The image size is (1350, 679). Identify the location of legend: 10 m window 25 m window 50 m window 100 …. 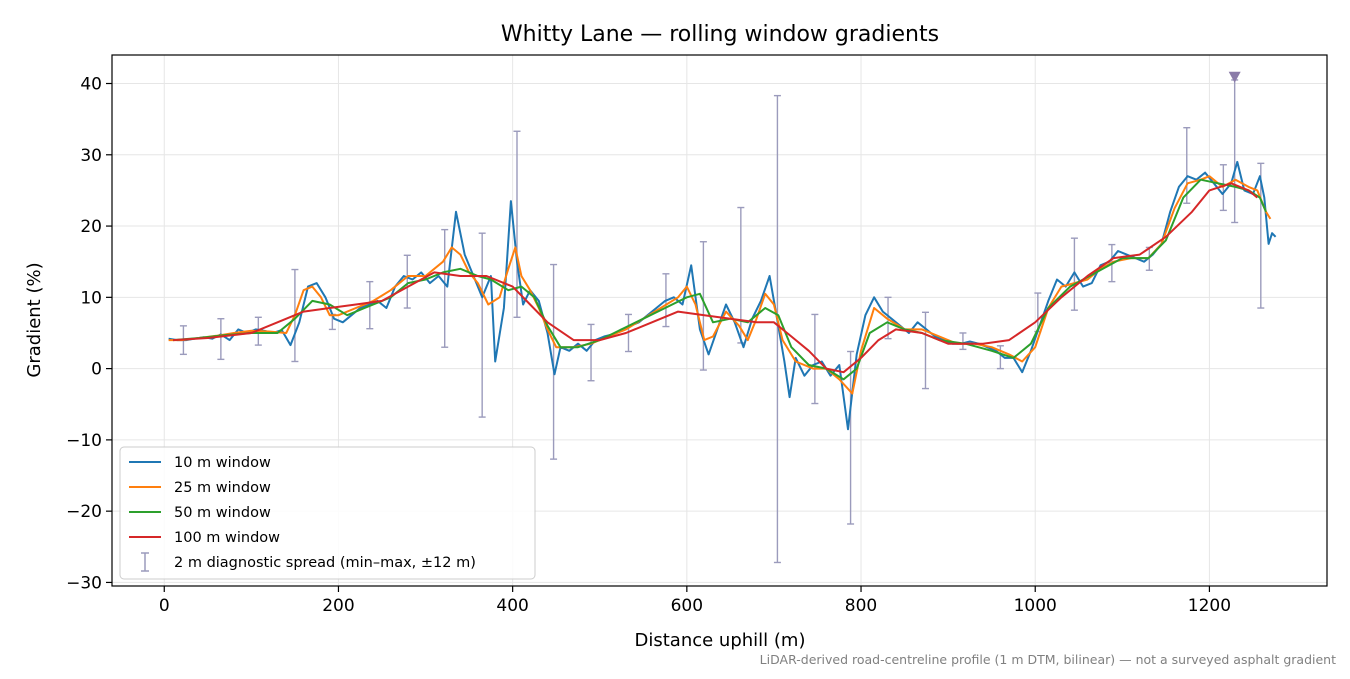
(327, 513).